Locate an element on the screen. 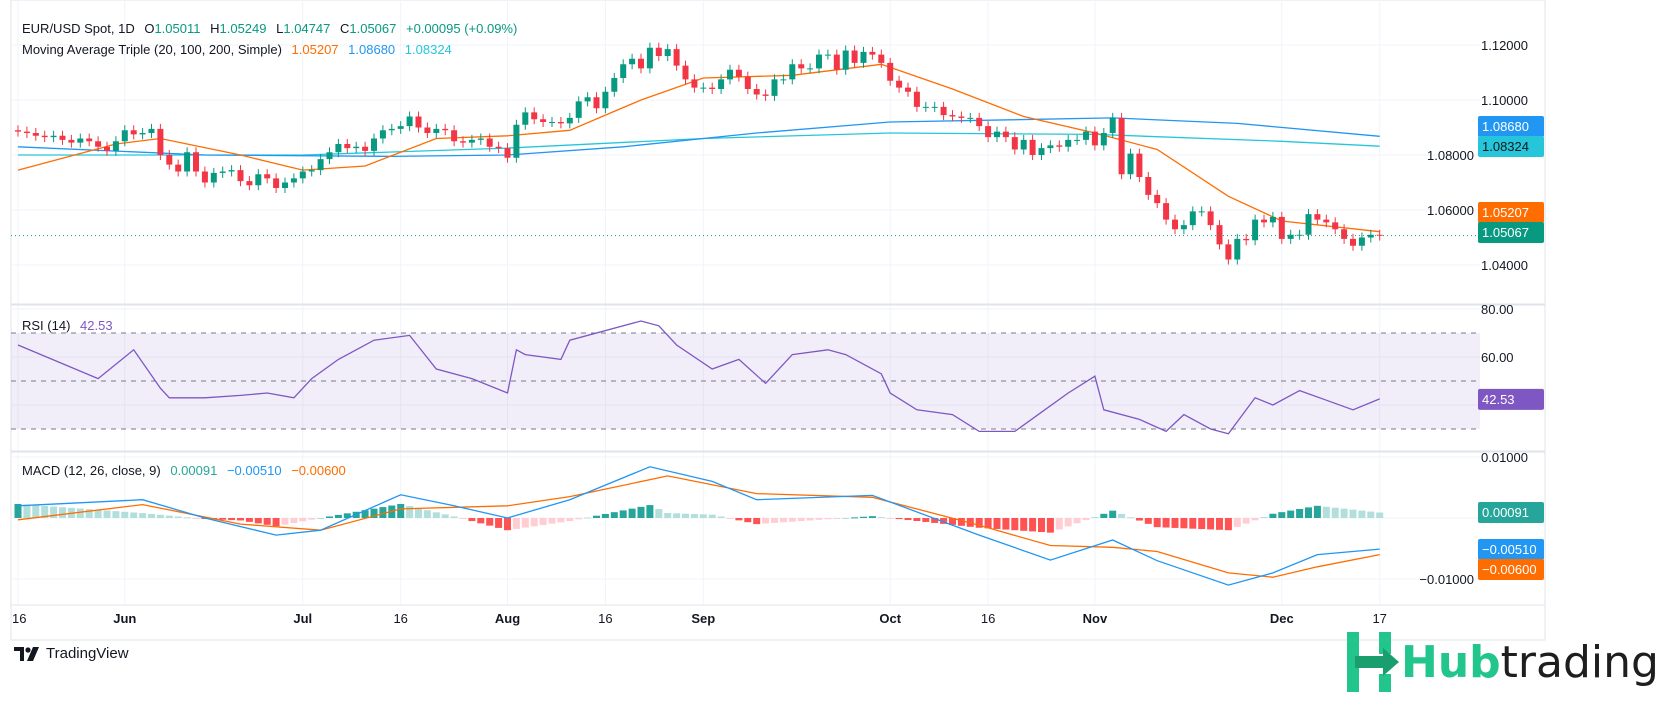  macd-histogram-tag: 0.00091 is located at coordinates (1505, 512).